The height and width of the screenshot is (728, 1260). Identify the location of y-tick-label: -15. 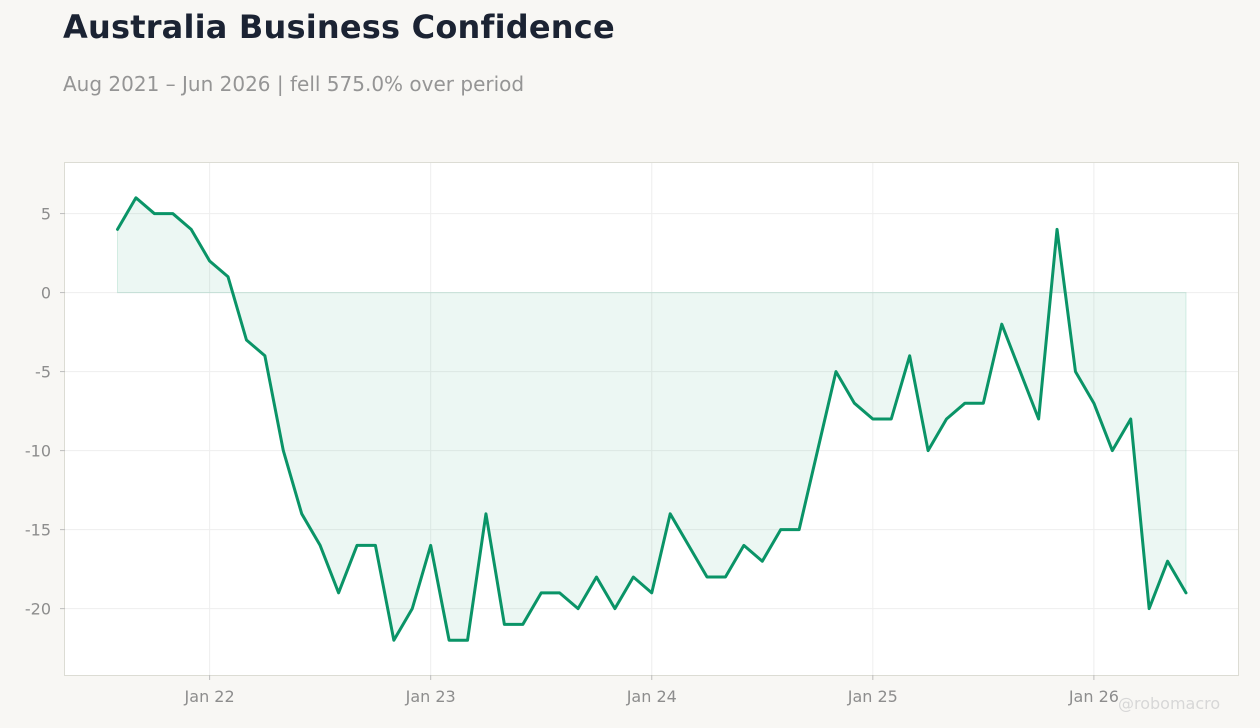
(38, 530).